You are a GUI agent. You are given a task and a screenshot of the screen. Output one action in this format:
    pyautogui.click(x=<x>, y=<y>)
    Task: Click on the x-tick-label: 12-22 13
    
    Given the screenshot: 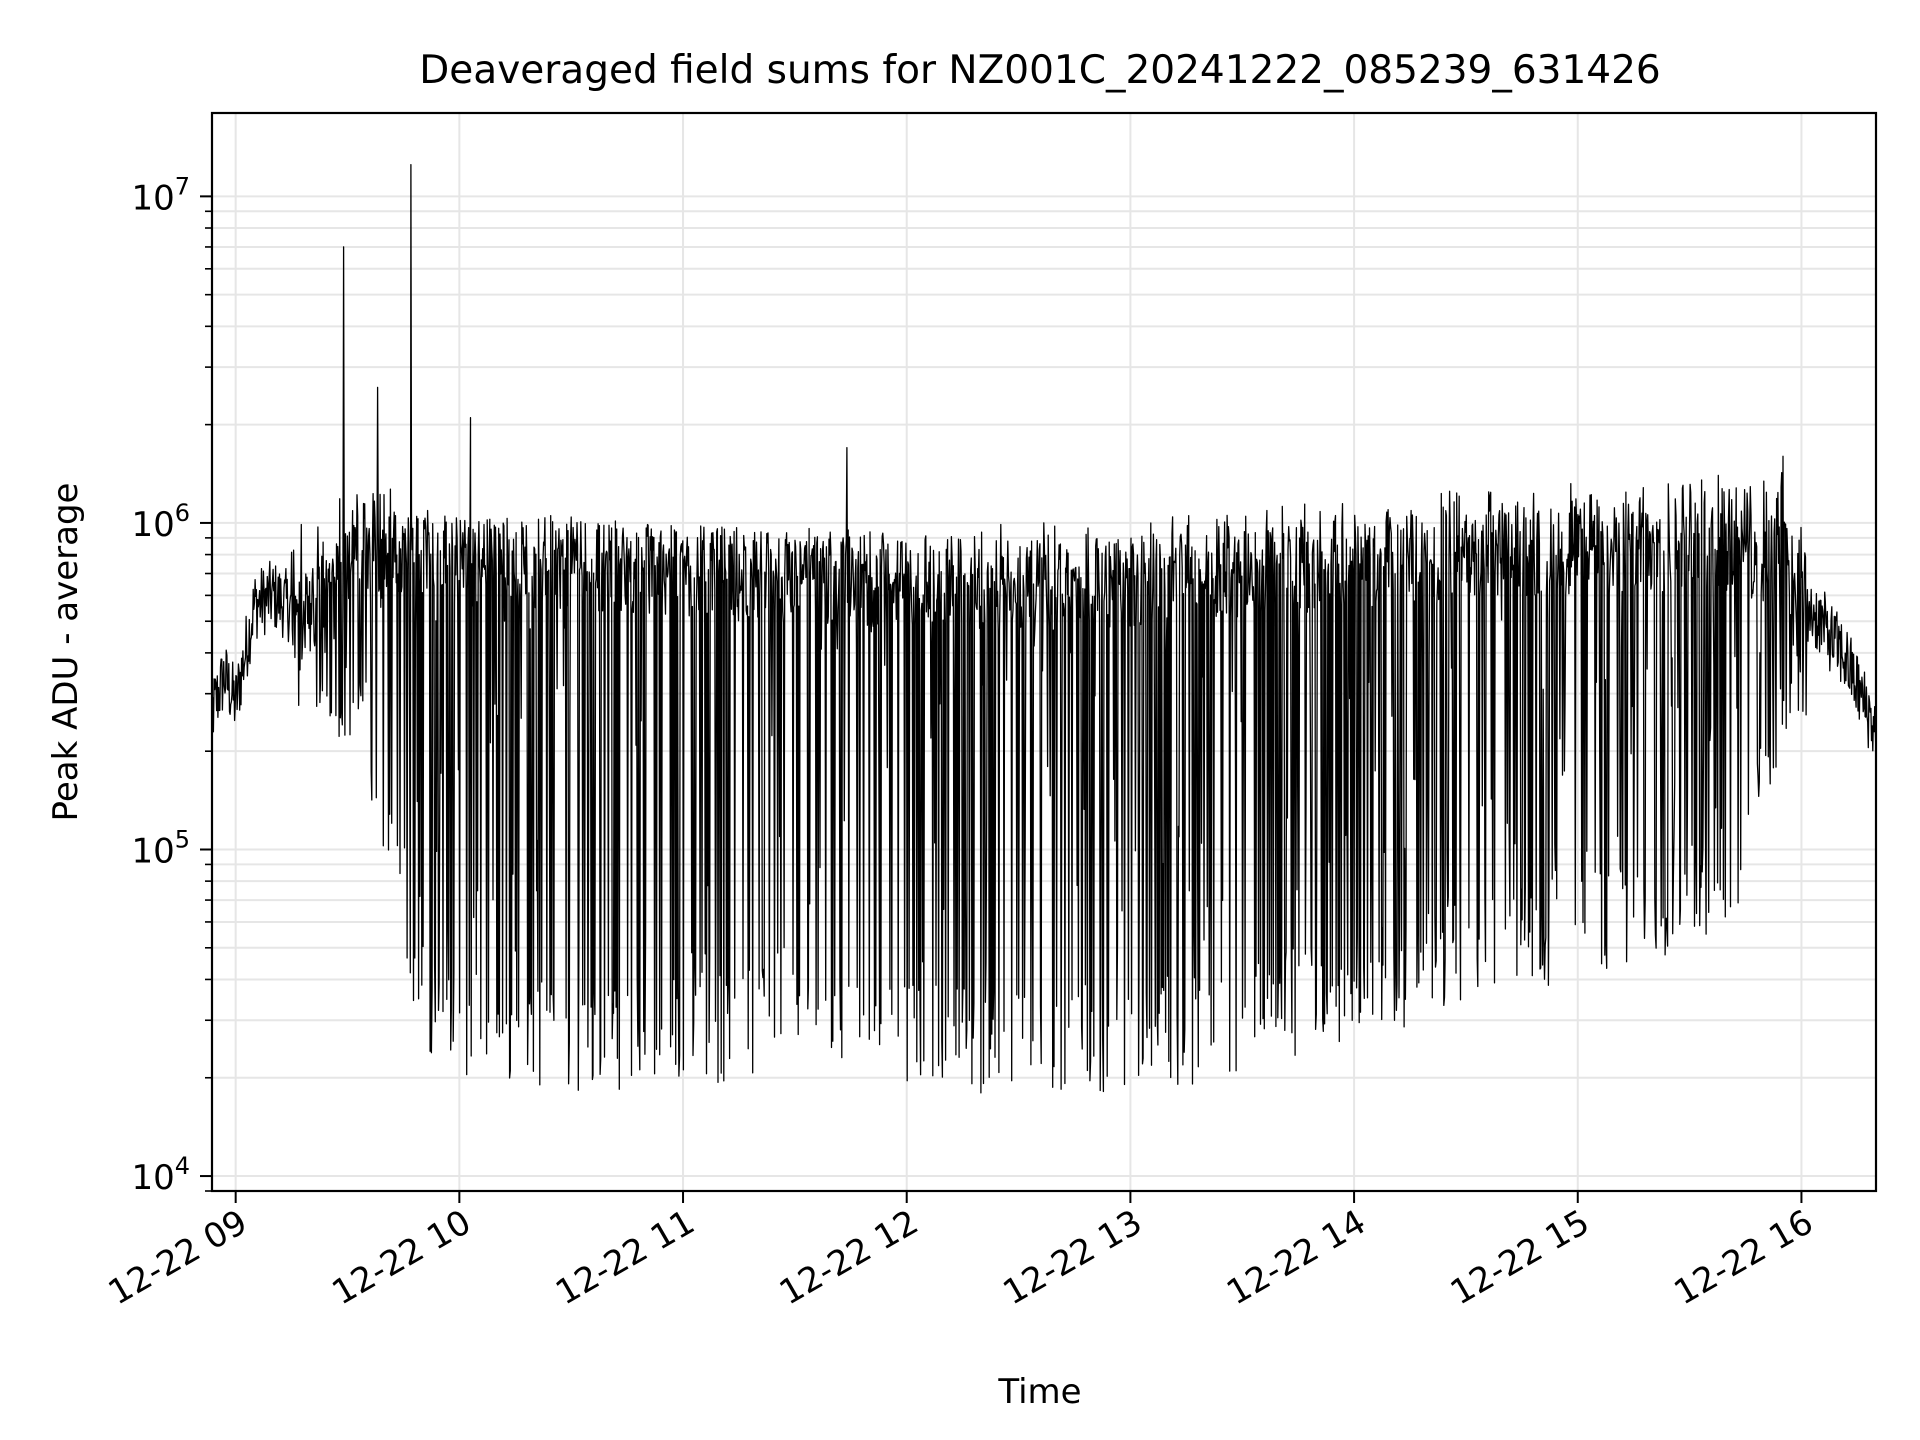 What is the action you would take?
    pyautogui.click(x=1073, y=1257)
    